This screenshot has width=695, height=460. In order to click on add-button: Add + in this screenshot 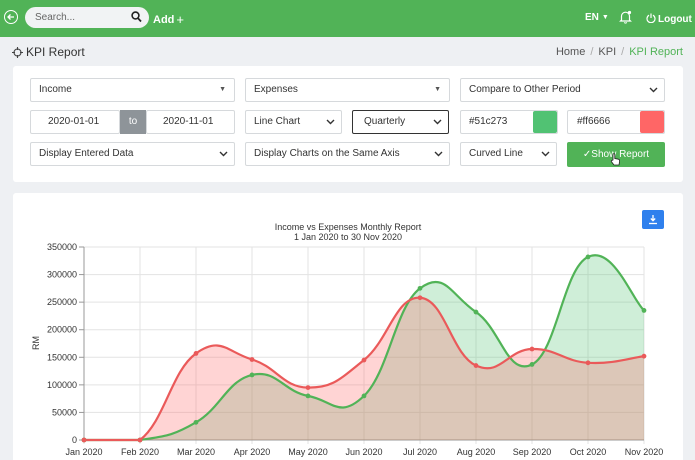, I will do `click(168, 19)`.